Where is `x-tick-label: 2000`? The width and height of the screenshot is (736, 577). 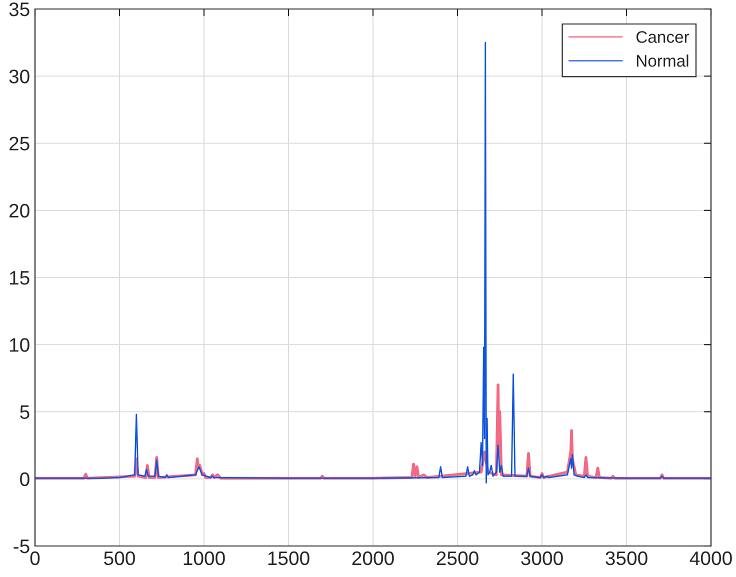
x-tick-label: 2000 is located at coordinates (373, 558).